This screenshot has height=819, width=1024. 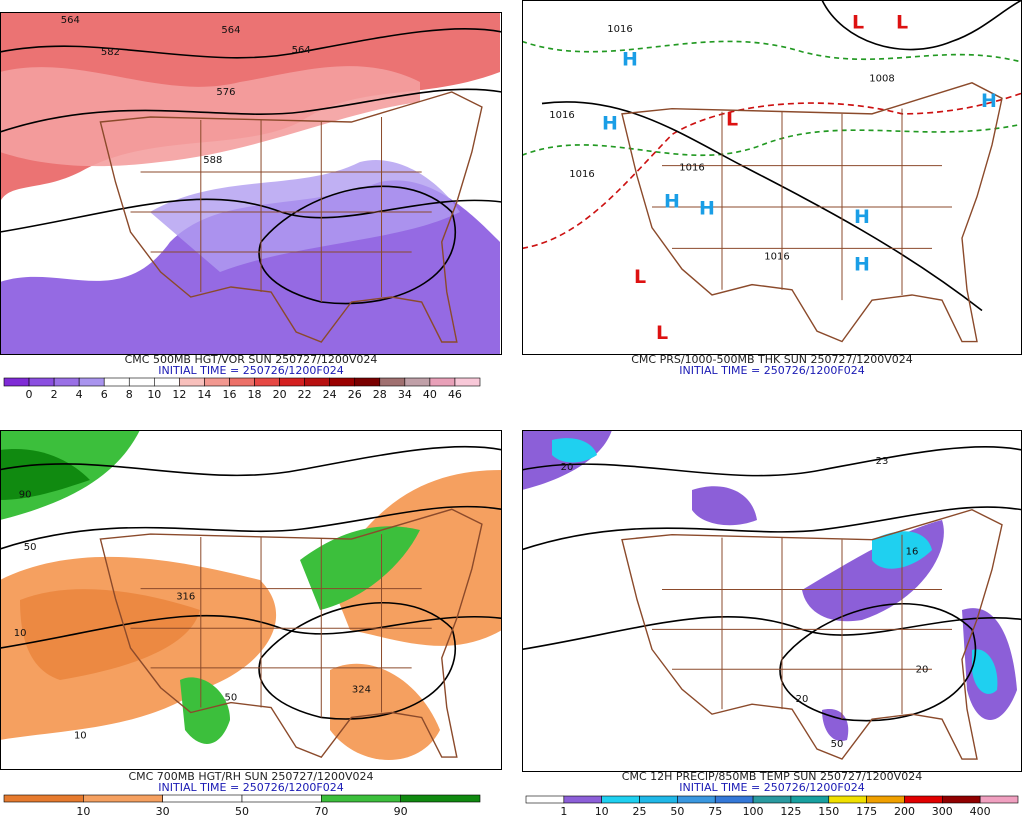 I want to click on colorbar-label: 40, so click(x=430, y=394).